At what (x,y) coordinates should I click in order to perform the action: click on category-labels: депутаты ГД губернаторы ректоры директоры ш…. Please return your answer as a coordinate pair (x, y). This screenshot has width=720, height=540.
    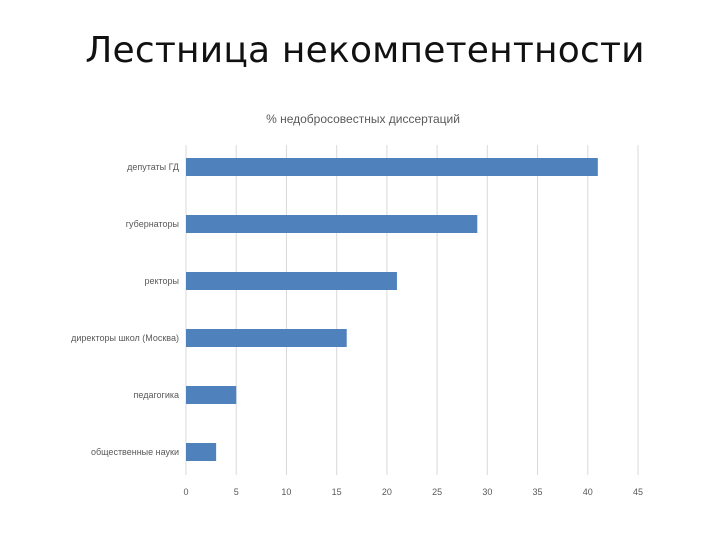
    Looking at the image, I should click on (125, 309).